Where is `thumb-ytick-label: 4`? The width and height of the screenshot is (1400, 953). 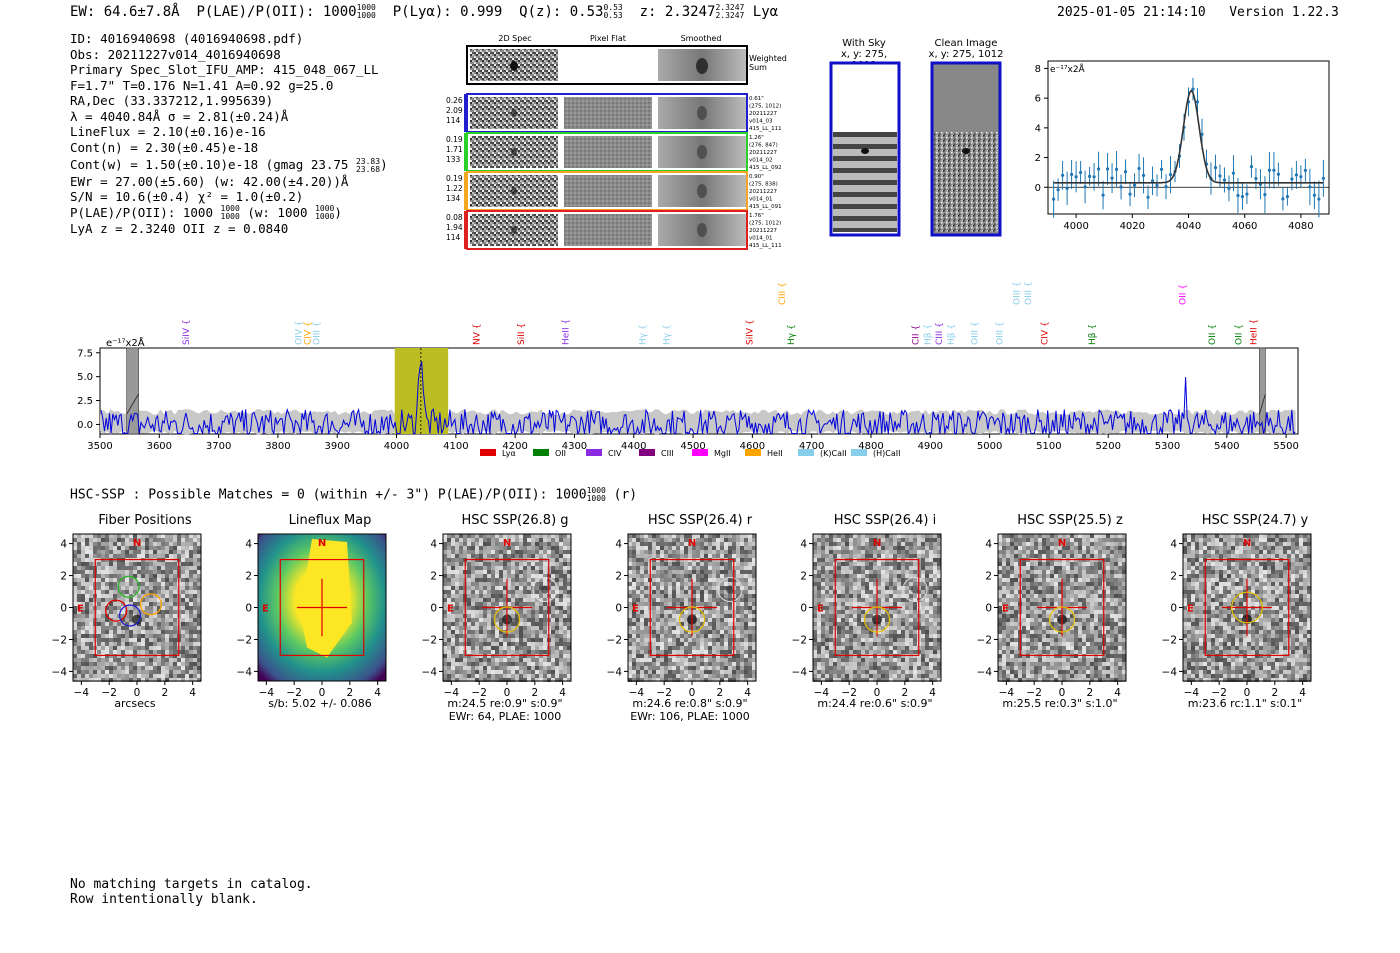 thumb-ytick-label: 4 is located at coordinates (63, 545).